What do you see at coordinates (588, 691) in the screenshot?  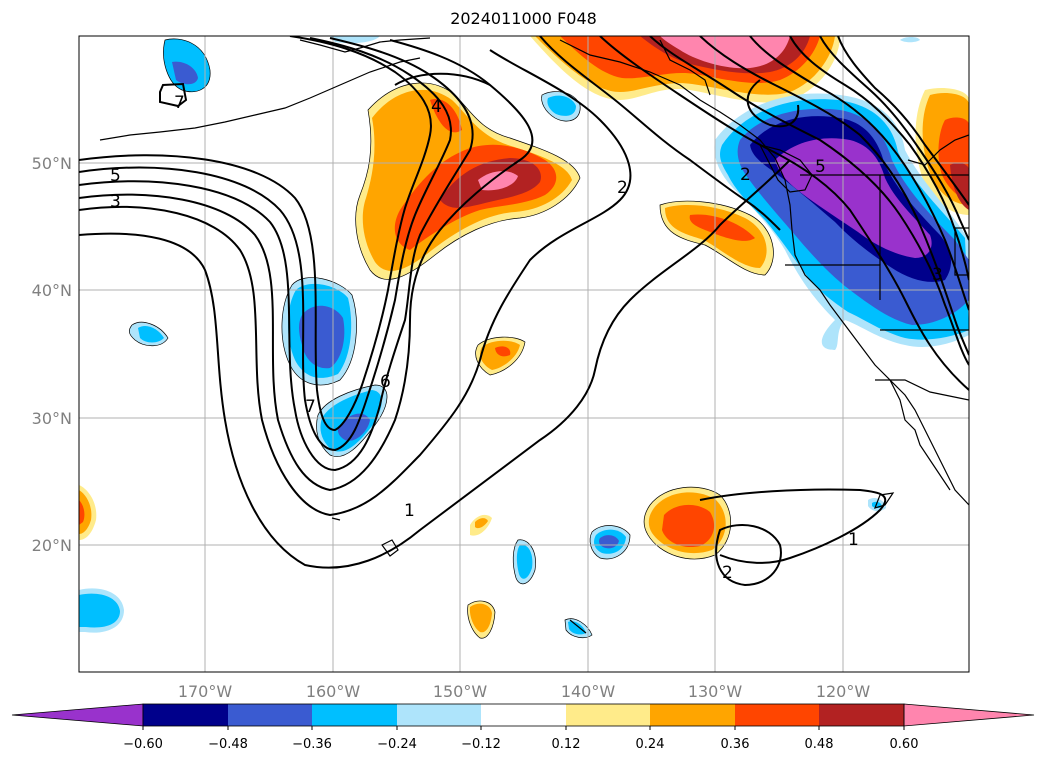 I see `lon-label: 140°W` at bounding box center [588, 691].